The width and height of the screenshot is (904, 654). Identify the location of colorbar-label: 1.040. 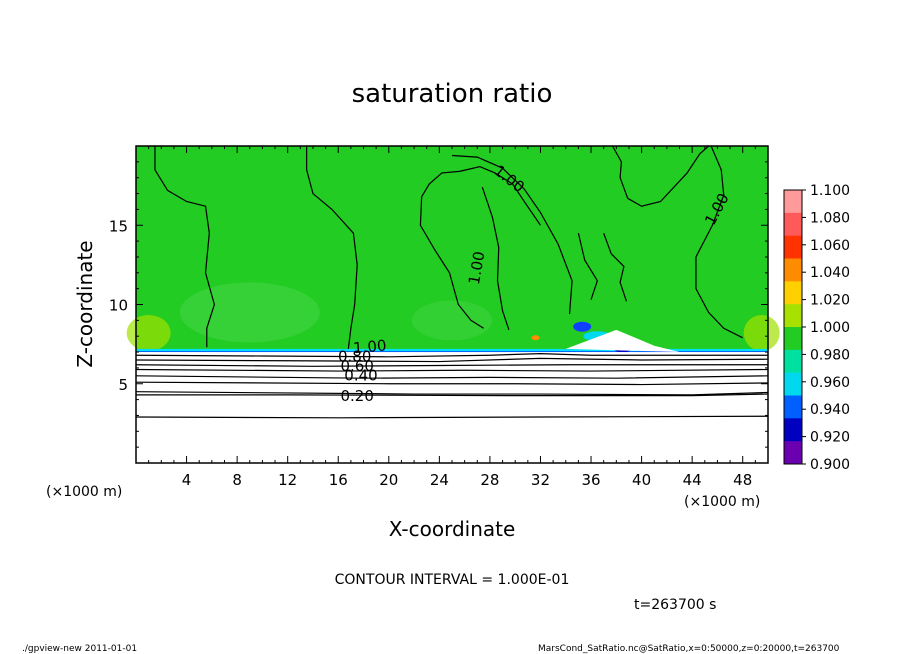
(830, 273).